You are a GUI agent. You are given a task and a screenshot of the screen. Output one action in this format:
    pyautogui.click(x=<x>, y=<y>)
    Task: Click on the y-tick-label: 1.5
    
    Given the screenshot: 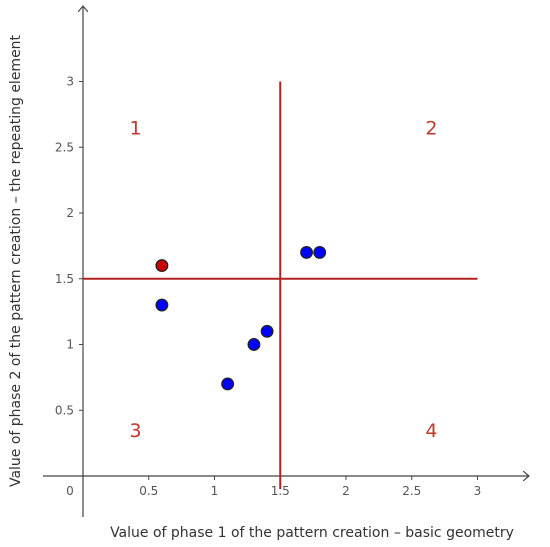 What is the action you would take?
    pyautogui.click(x=64, y=279)
    